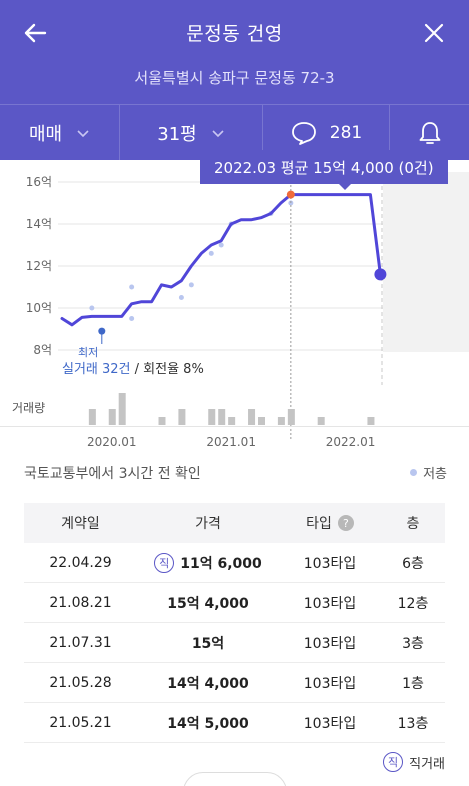  I want to click on trade-type-dropdown: 매매, so click(60, 133).